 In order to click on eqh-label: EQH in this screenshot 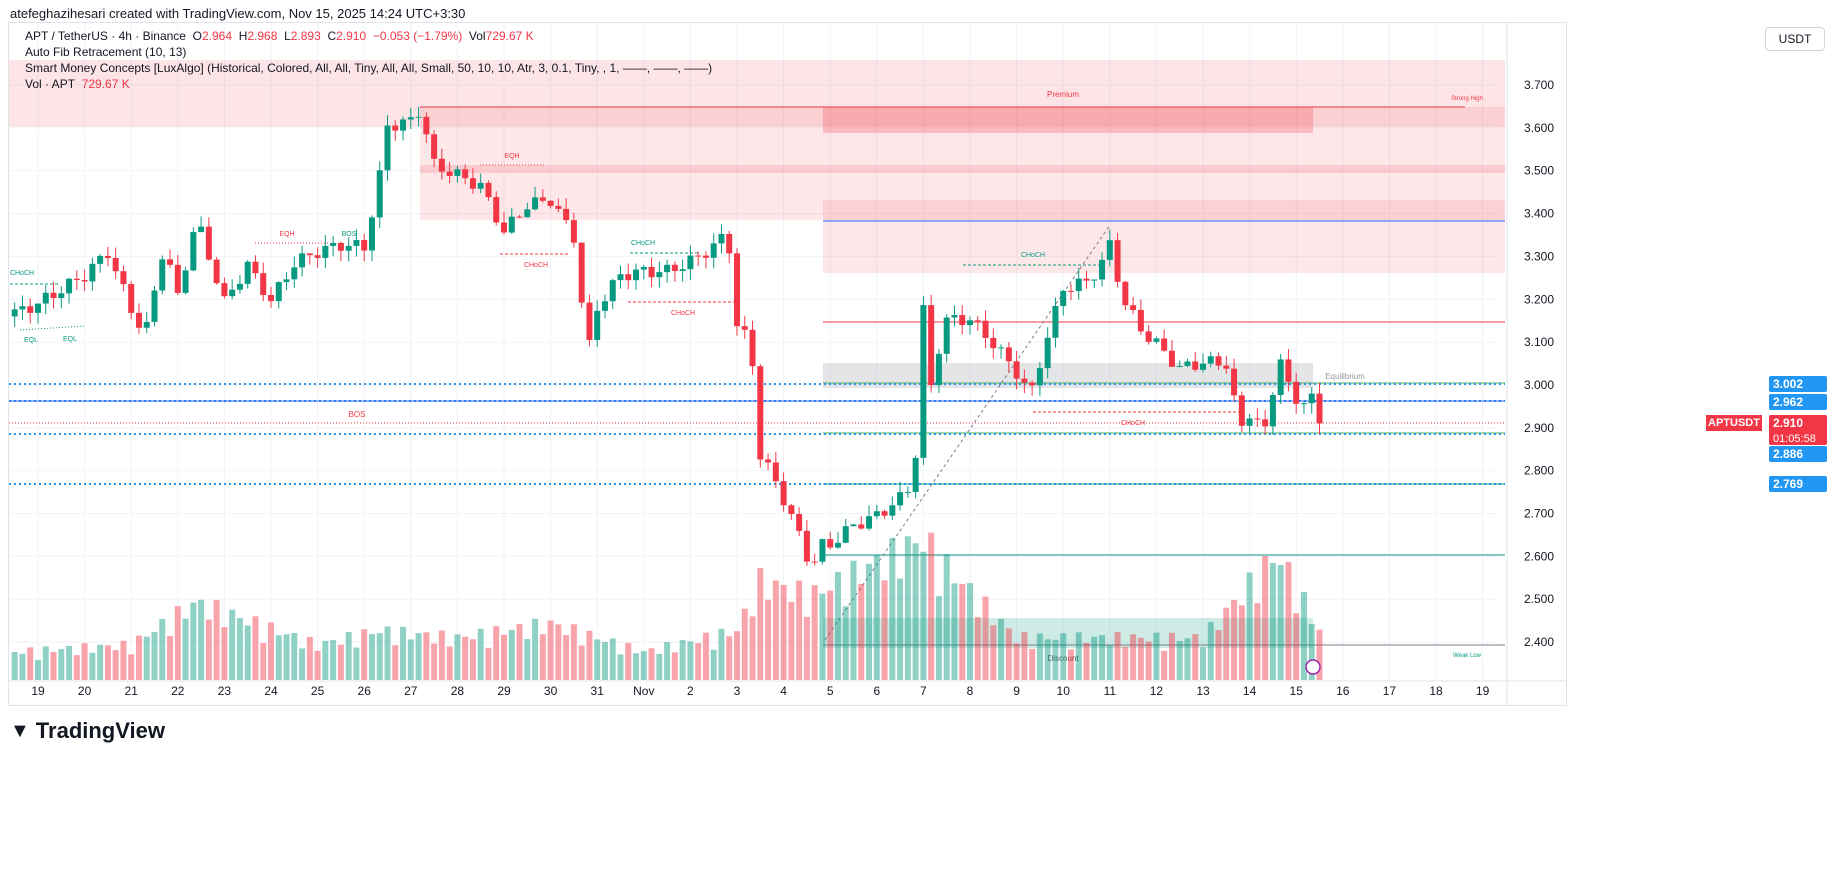, I will do `click(286, 234)`.